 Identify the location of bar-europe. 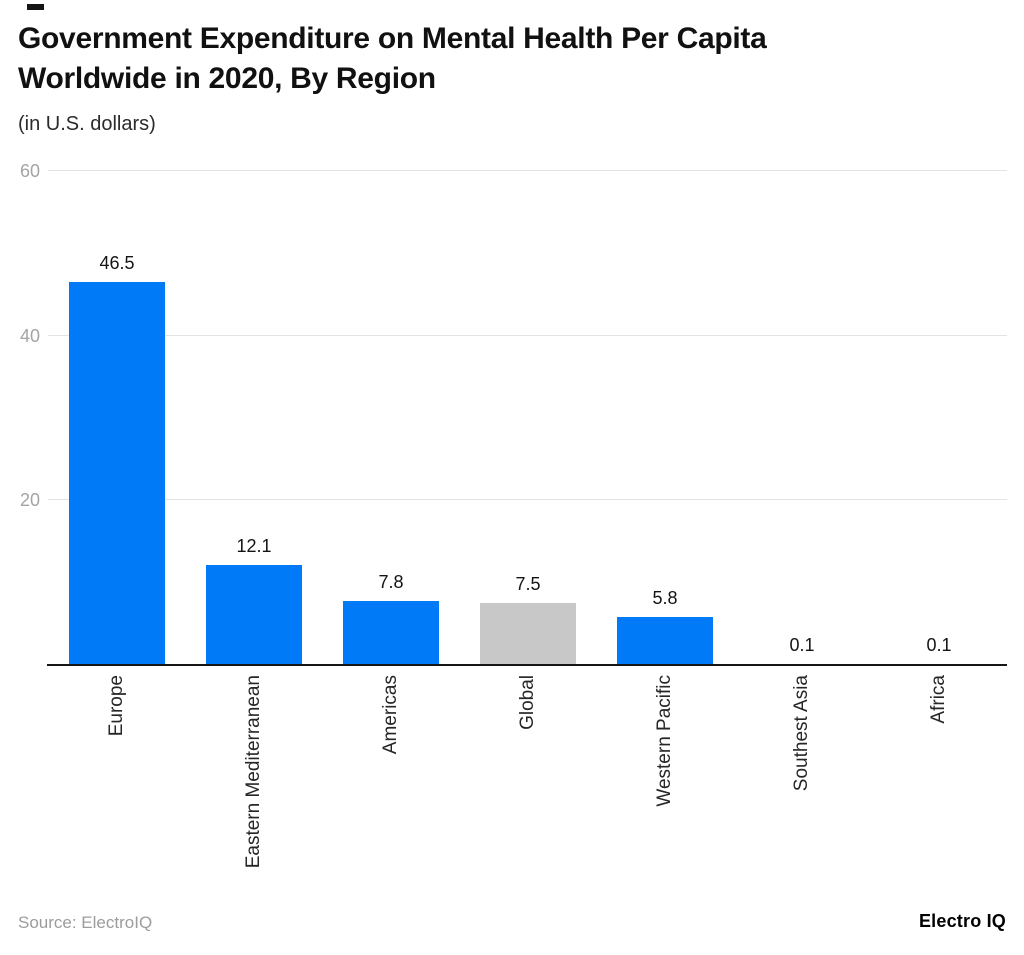
(117, 473).